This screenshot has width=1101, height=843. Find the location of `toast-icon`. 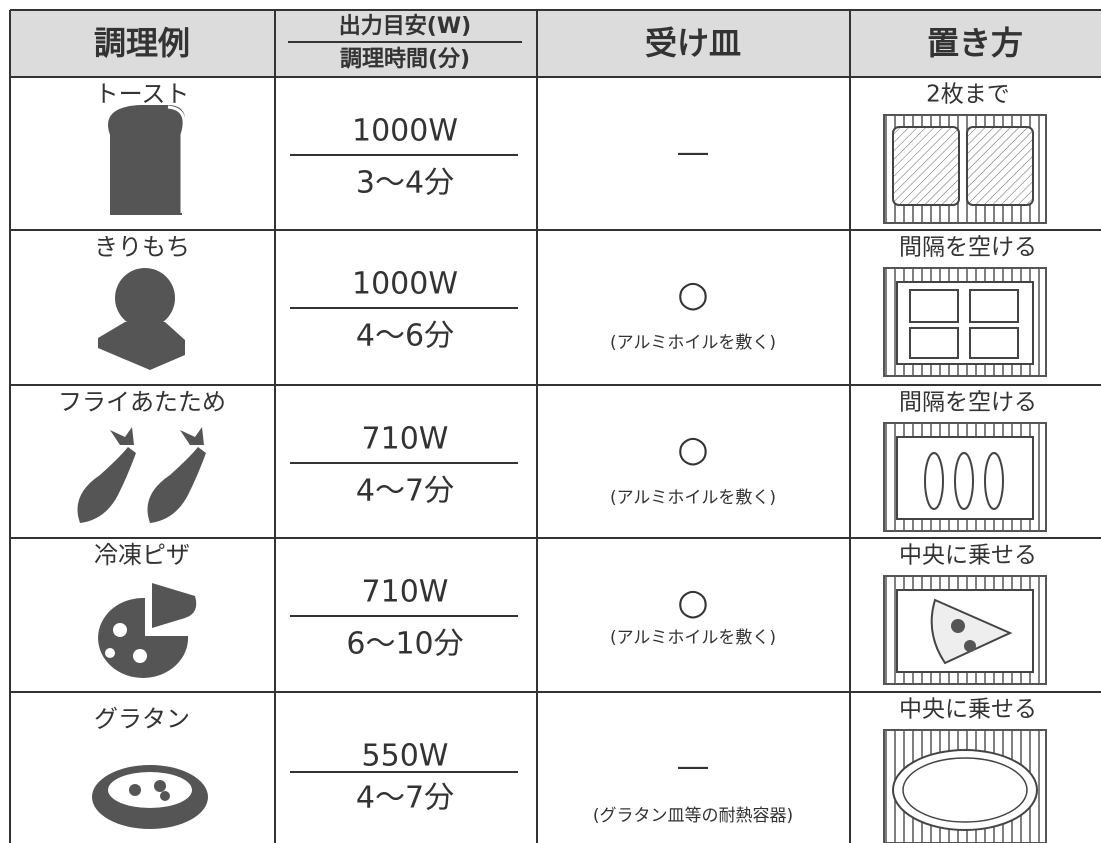

toast-icon is located at coordinates (147, 160).